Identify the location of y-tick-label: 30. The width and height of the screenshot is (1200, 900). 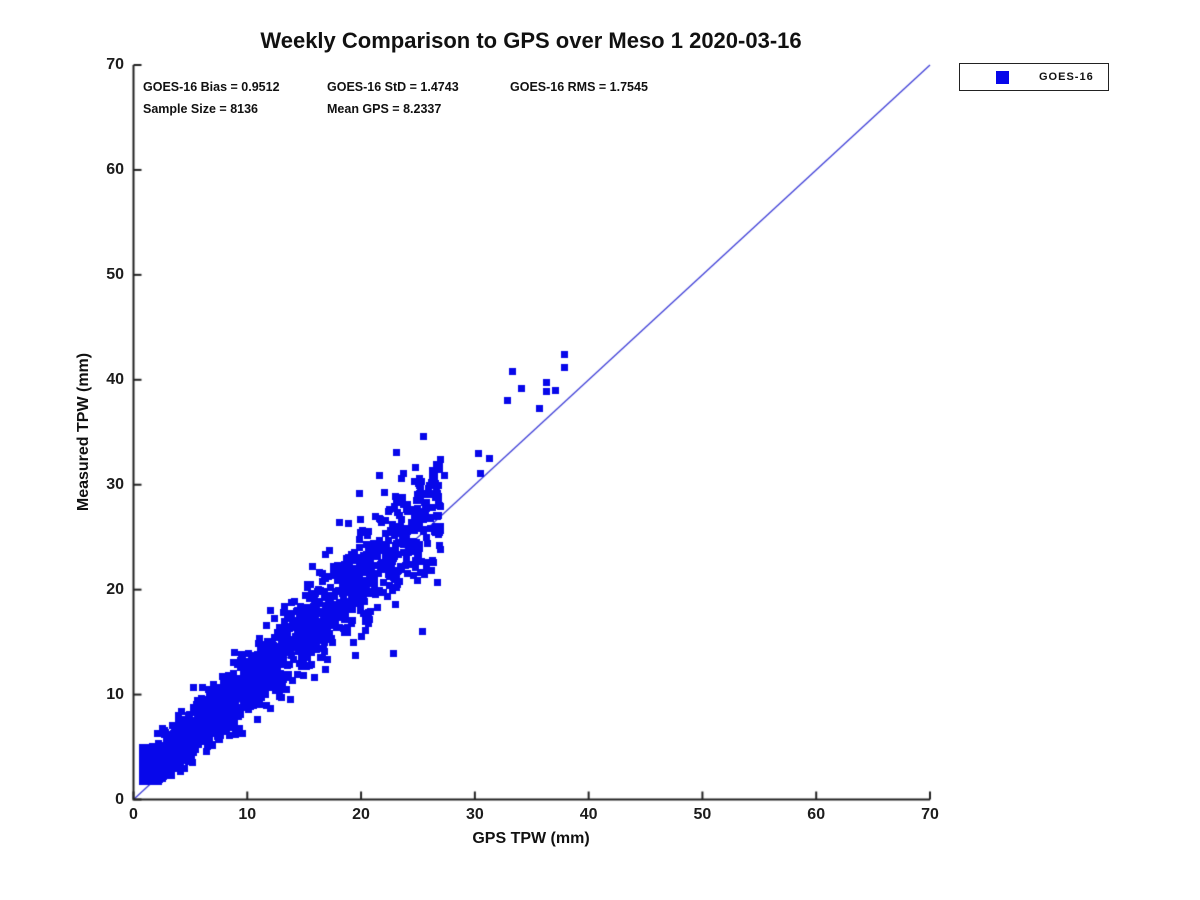
(115, 484).